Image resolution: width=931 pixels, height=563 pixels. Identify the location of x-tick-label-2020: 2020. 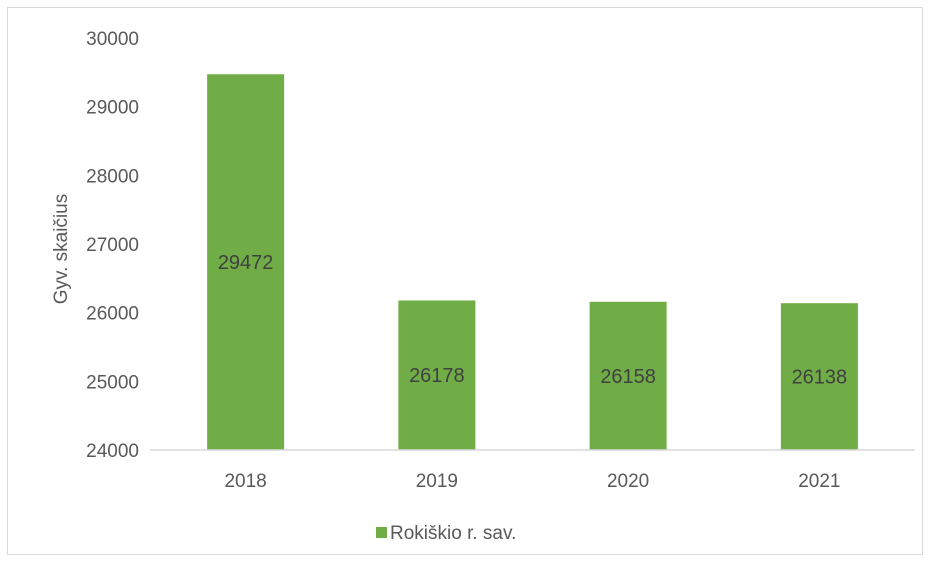
(628, 481).